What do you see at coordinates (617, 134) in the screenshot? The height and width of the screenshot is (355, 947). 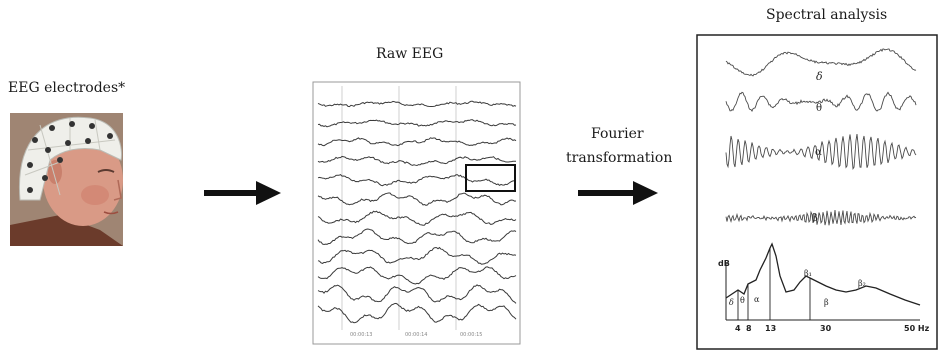 I see `fourier-label-line1: Fourier` at bounding box center [617, 134].